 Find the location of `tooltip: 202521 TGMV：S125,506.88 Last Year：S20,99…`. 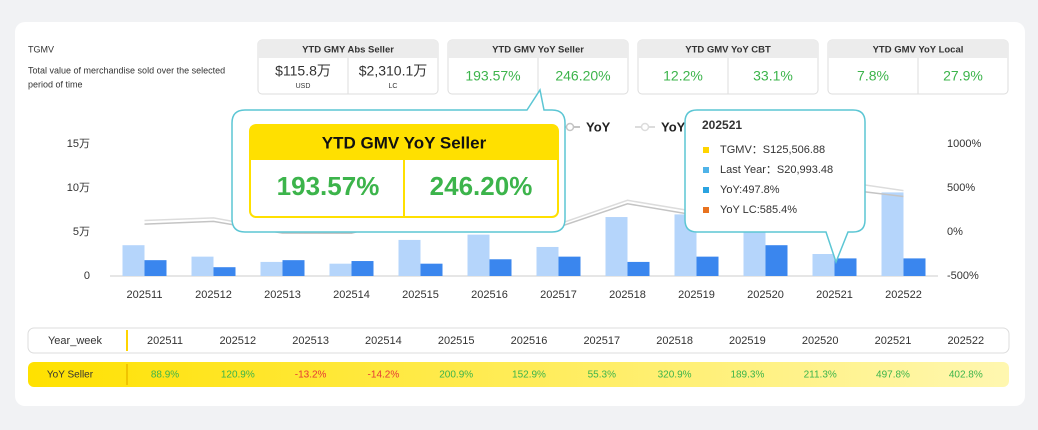

tooltip: 202521 TGMV：S125,506.88 Last Year：S20,99… is located at coordinates (775, 187).